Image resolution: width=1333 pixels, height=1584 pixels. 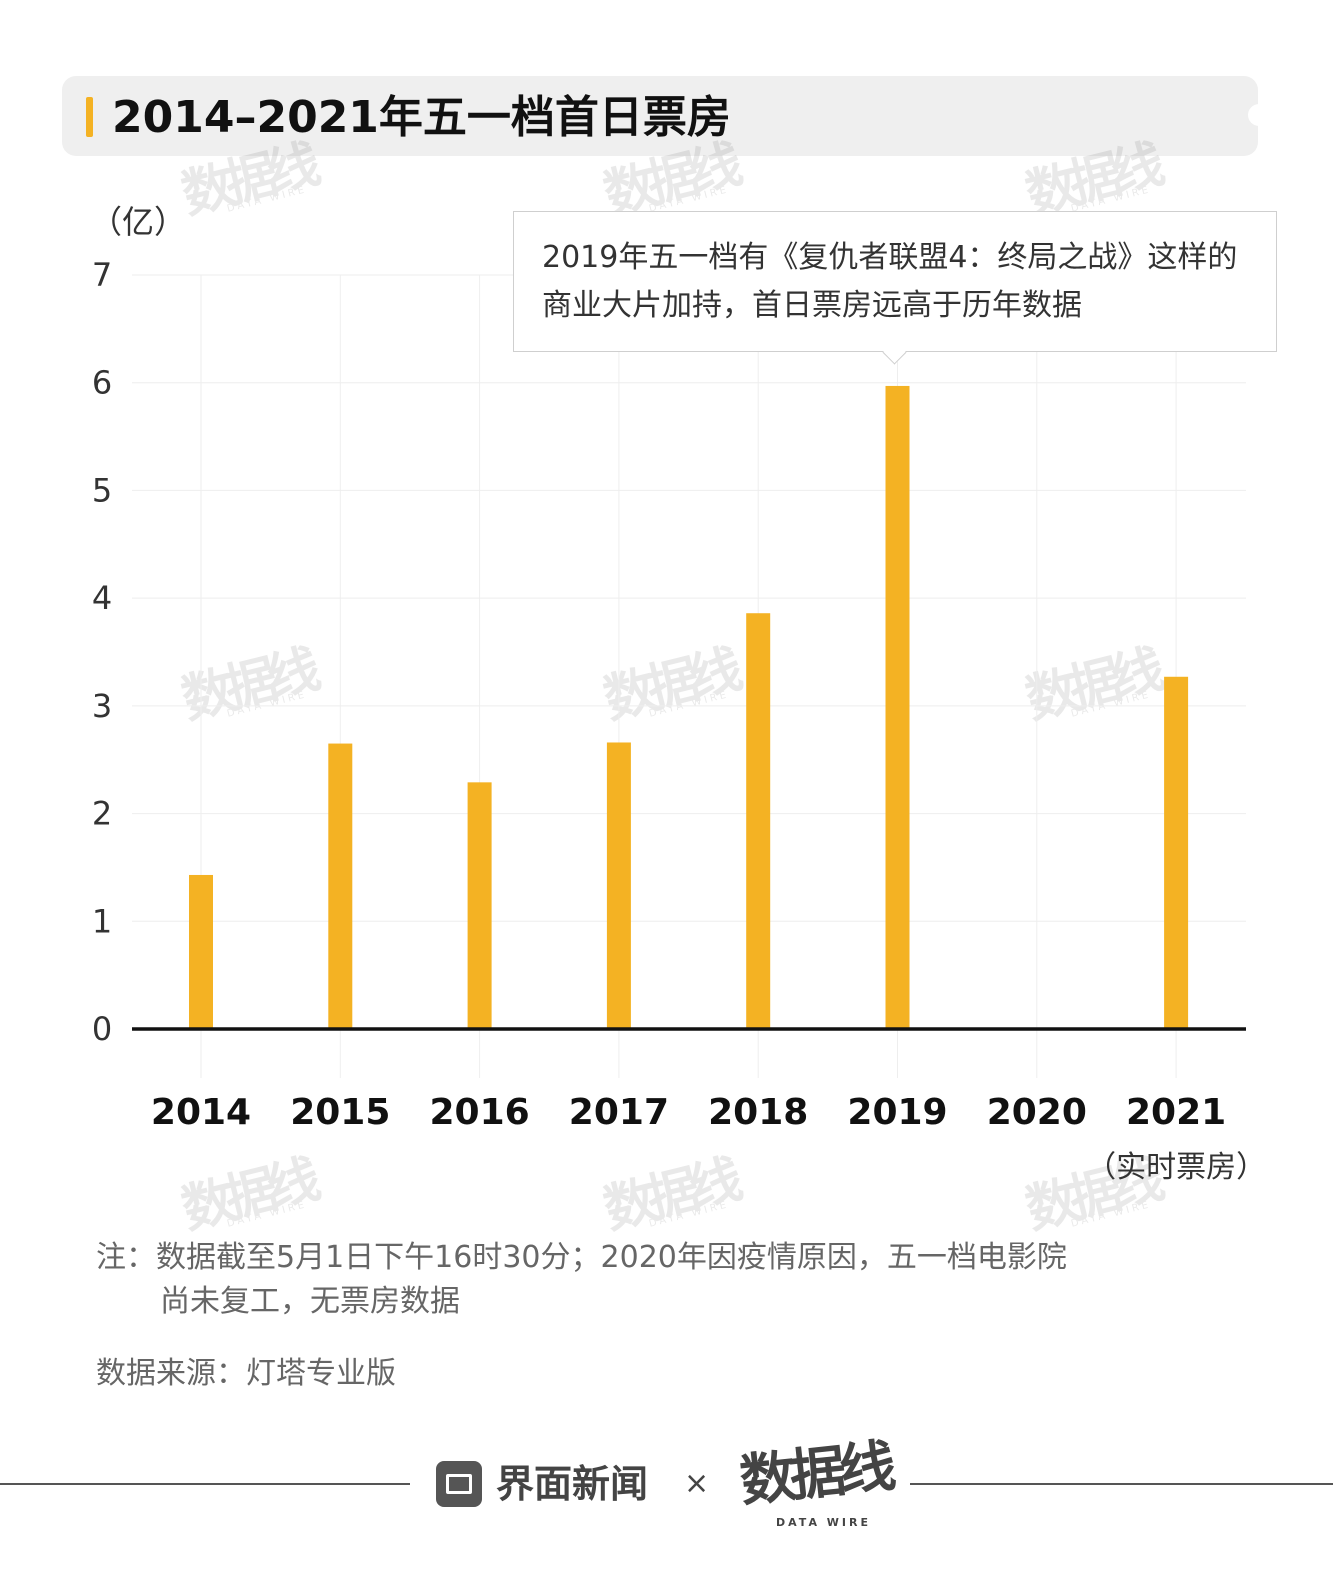 What do you see at coordinates (340, 886) in the screenshot?
I see `bar-2015` at bounding box center [340, 886].